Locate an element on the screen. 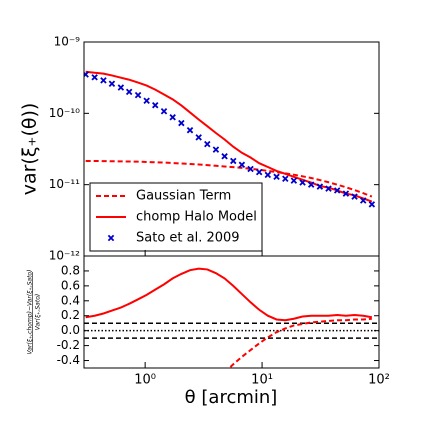  y-tick-label: 0.6 is located at coordinates (70, 285).